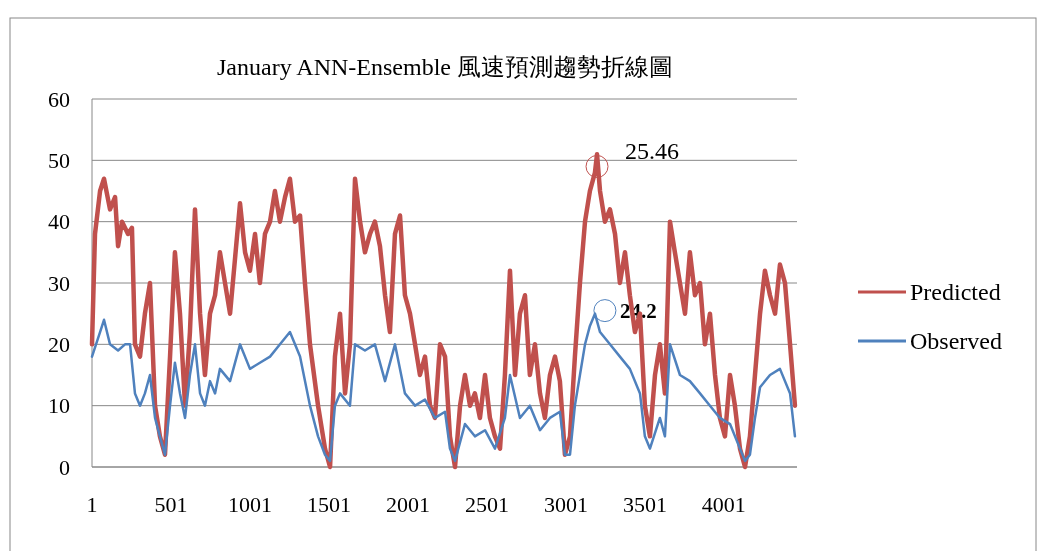 This screenshot has height=551, width=1040. Describe the element at coordinates (565, 504) in the screenshot. I see `x-tick-label: 3001` at that location.